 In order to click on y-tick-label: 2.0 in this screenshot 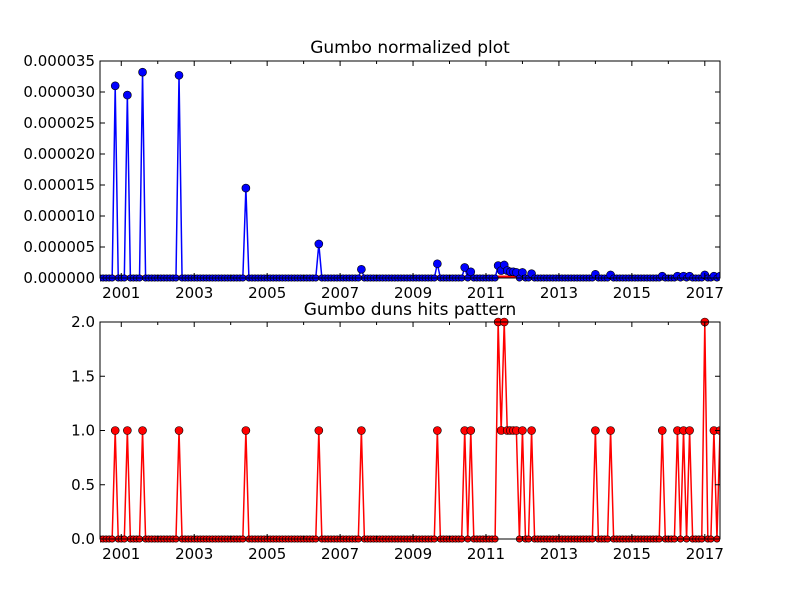, I will do `click(83, 322)`.